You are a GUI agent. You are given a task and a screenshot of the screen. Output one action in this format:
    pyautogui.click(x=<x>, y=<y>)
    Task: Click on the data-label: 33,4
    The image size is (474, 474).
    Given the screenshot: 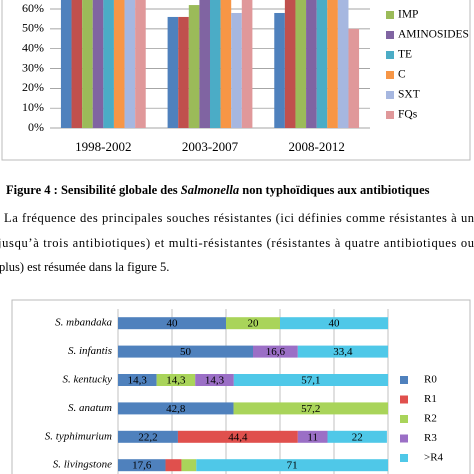 What is the action you would take?
    pyautogui.click(x=343, y=352)
    